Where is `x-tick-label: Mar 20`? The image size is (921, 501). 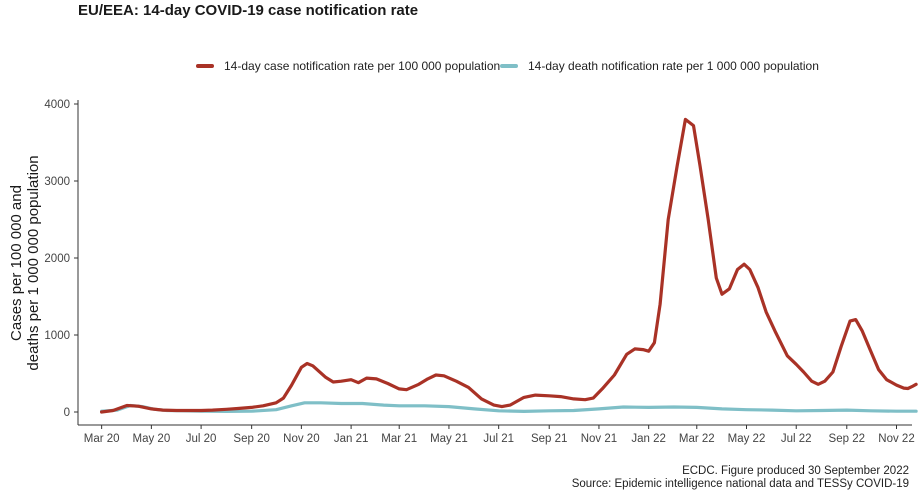 x-tick-label: Mar 20 is located at coordinates (102, 439).